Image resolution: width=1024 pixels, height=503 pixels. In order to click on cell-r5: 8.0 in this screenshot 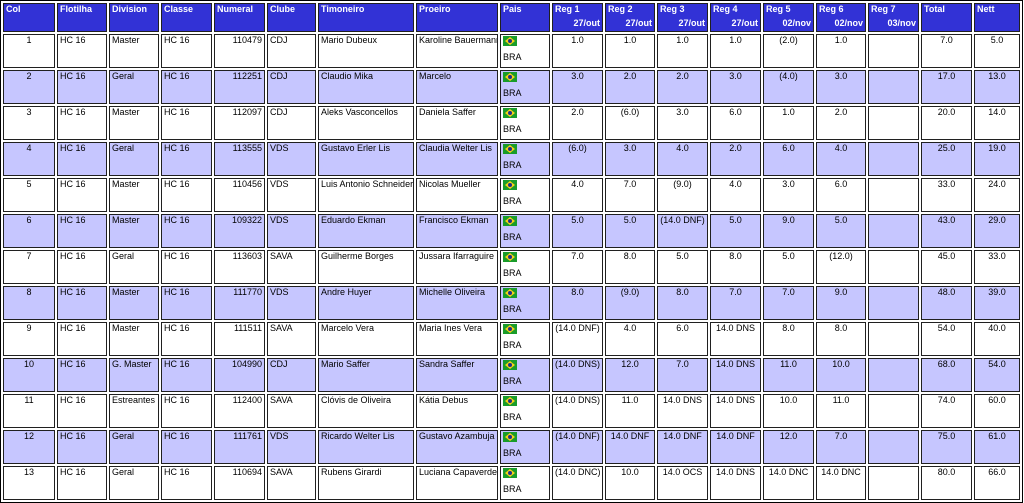, I will do `click(788, 339)`.